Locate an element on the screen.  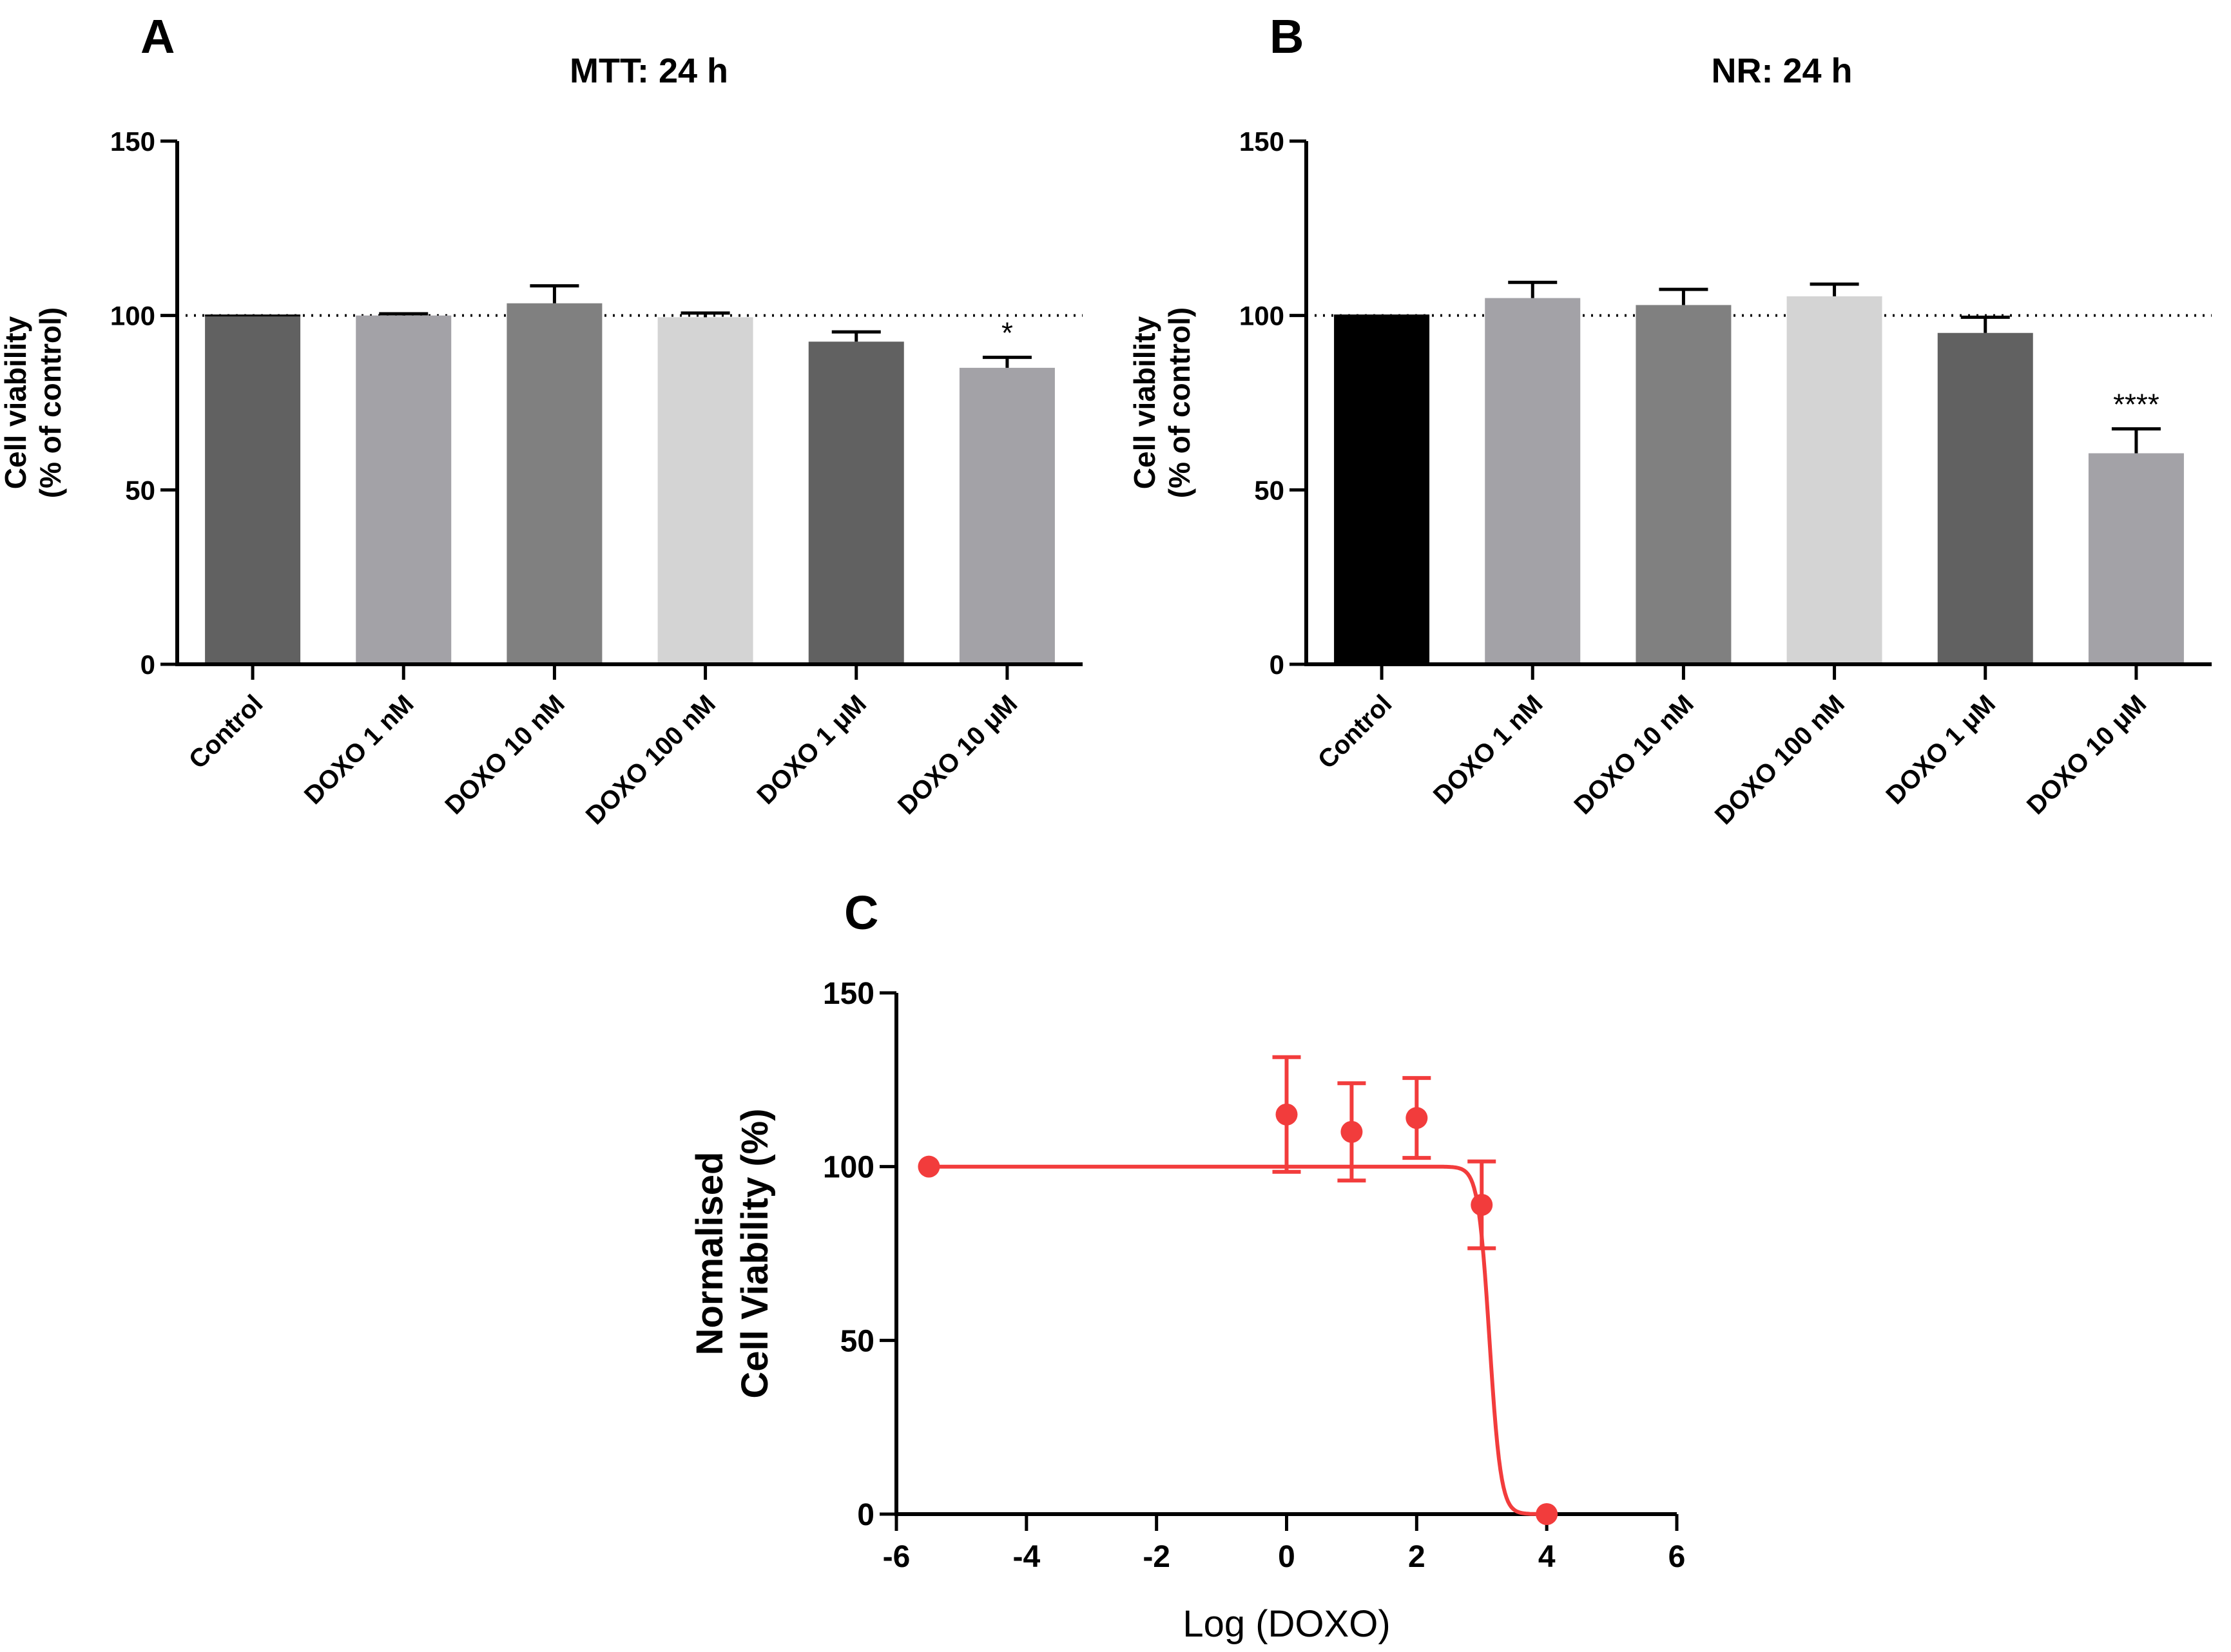
y-axis-label-line1: Normalised is located at coordinates (710, 1254).